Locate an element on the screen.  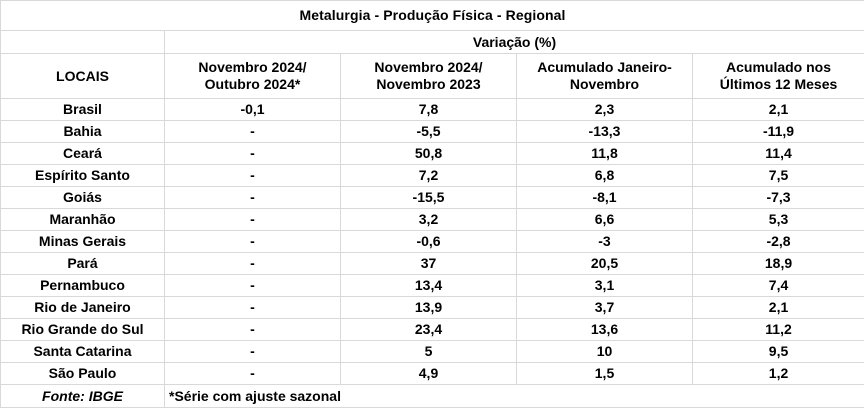
table-row: Bahia - -5,5 -13,3 -11,9 is located at coordinates (432, 131).